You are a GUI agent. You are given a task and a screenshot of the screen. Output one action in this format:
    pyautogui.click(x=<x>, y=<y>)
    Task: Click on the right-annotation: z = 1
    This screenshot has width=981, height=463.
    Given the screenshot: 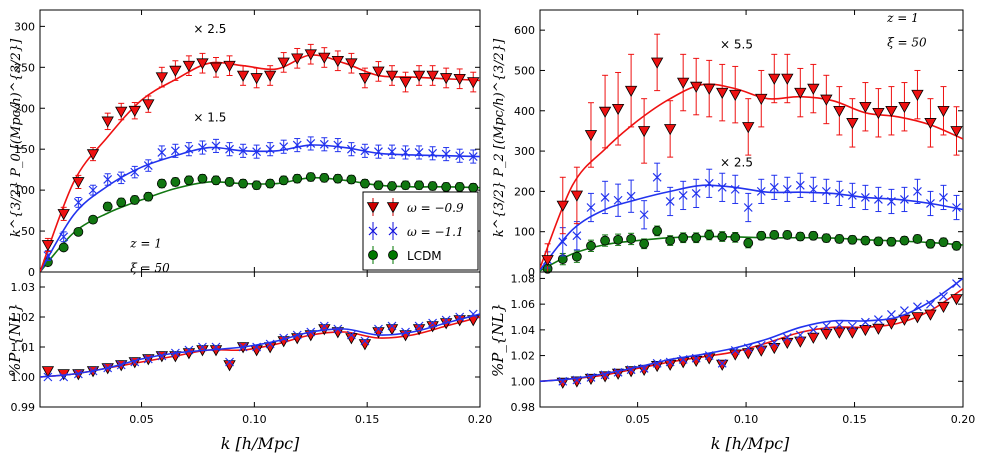 What is the action you would take?
    pyautogui.click(x=902, y=18)
    